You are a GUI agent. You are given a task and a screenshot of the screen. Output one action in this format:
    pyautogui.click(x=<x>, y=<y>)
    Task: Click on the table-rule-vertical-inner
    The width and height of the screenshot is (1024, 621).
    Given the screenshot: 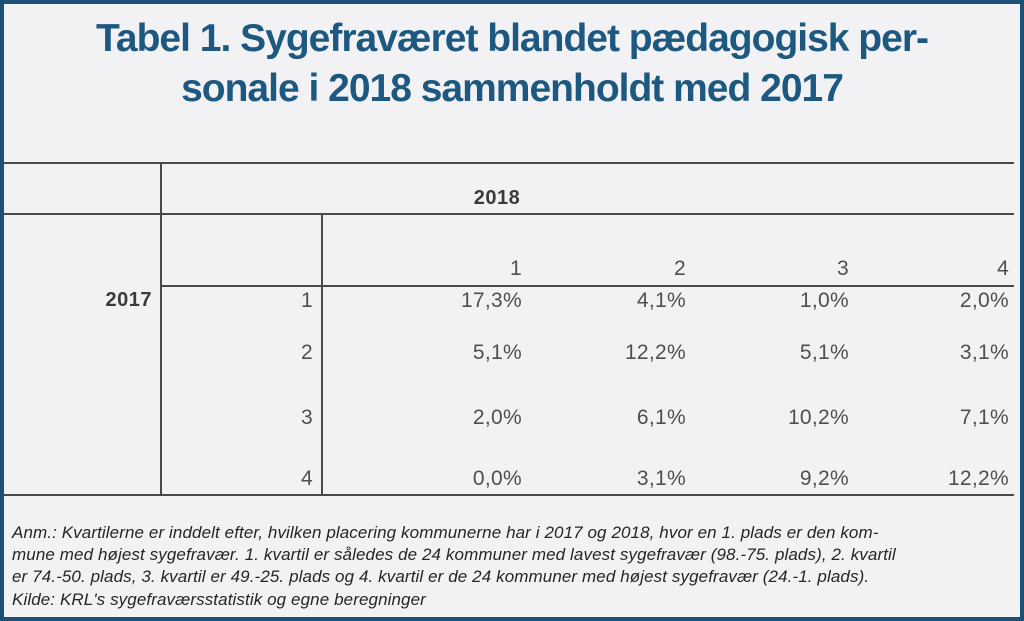 What is the action you would take?
    pyautogui.click(x=322, y=354)
    